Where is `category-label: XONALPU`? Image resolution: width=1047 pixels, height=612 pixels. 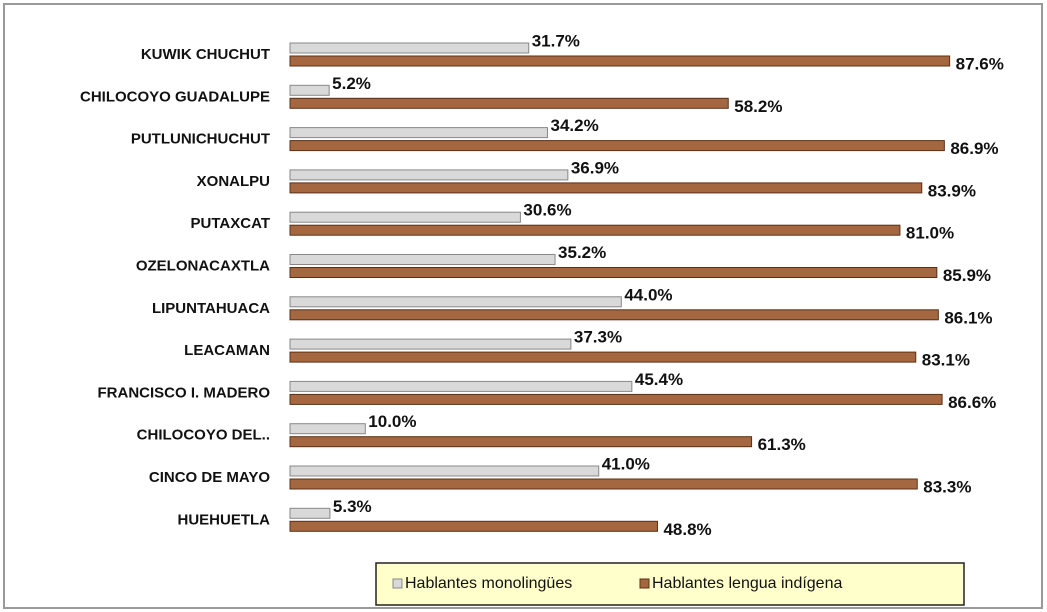
category-label: XONALPU is located at coordinates (233, 181).